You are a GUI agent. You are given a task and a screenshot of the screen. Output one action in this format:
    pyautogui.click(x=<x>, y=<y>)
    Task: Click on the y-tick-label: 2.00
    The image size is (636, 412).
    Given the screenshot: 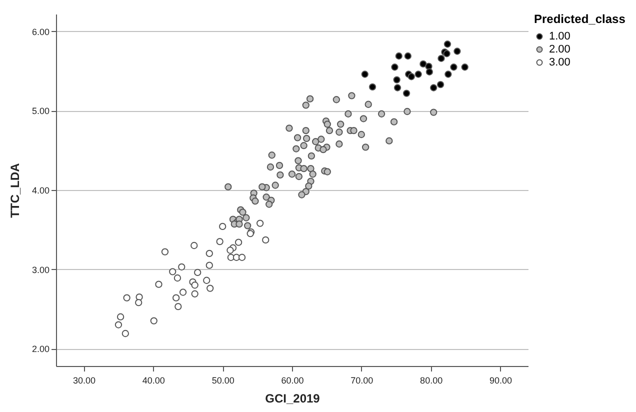 What is the action you would take?
    pyautogui.click(x=41, y=349)
    